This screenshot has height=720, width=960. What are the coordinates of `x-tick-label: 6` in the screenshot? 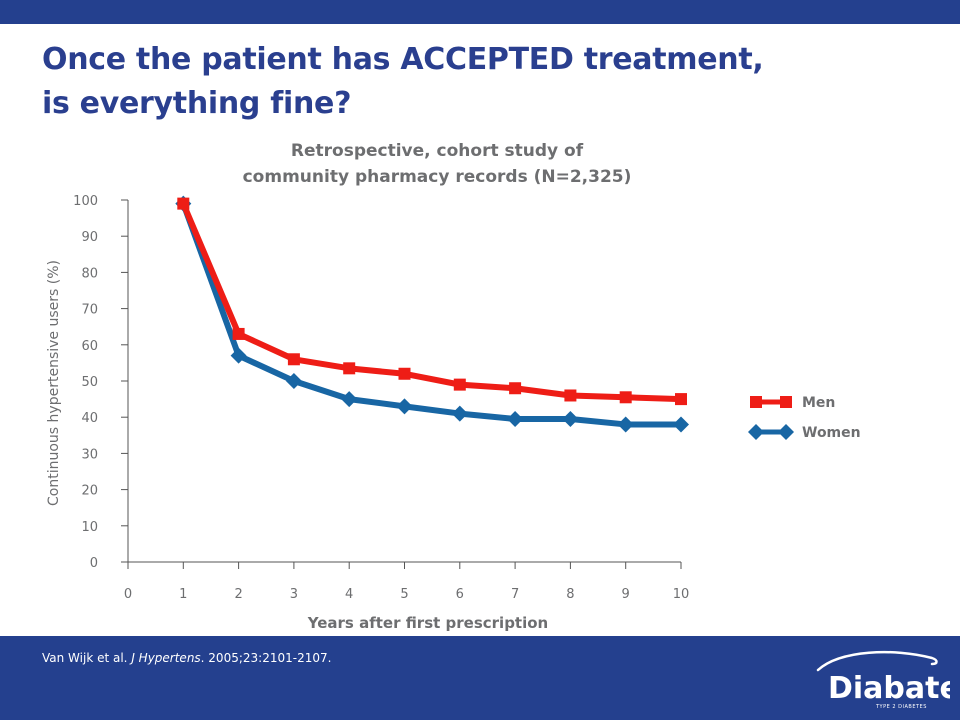 It's located at (460, 594).